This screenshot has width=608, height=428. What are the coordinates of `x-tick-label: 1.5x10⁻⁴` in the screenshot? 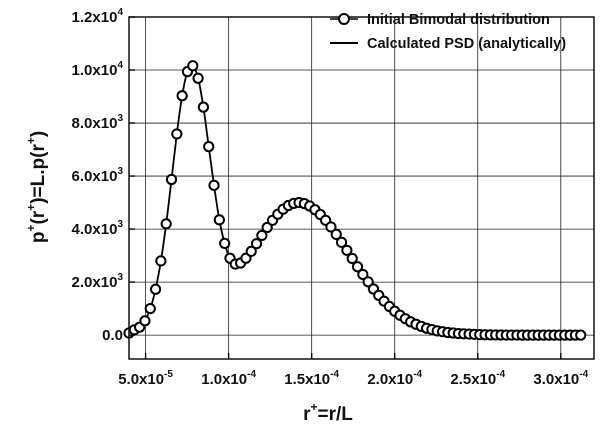 It's located at (311, 378).